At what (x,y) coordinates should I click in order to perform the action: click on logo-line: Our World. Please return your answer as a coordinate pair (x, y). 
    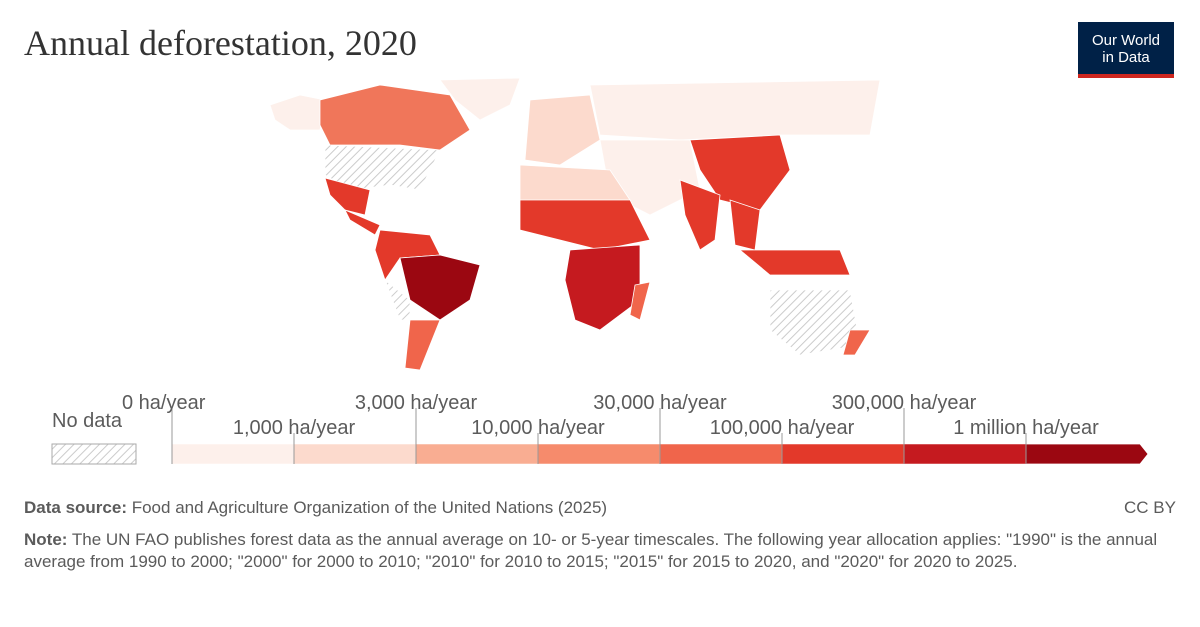
    Looking at the image, I should click on (1126, 40).